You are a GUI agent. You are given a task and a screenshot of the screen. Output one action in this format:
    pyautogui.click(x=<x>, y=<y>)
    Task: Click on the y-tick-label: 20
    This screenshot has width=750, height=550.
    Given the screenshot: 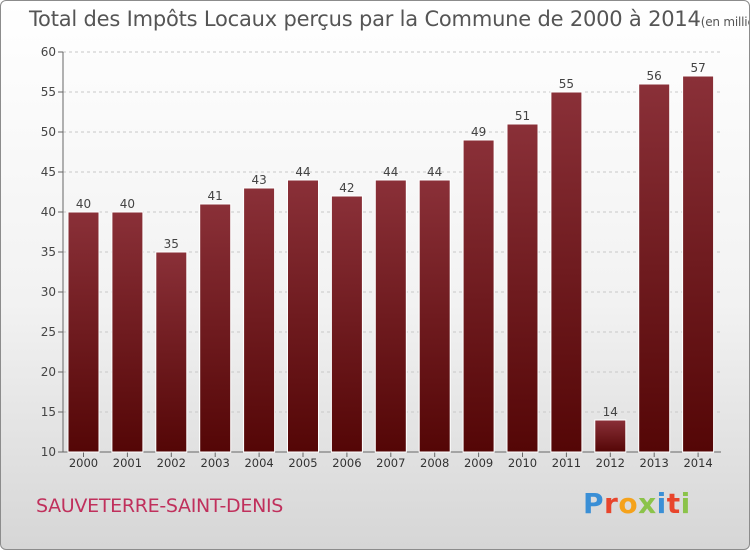 What is the action you would take?
    pyautogui.click(x=48, y=372)
    